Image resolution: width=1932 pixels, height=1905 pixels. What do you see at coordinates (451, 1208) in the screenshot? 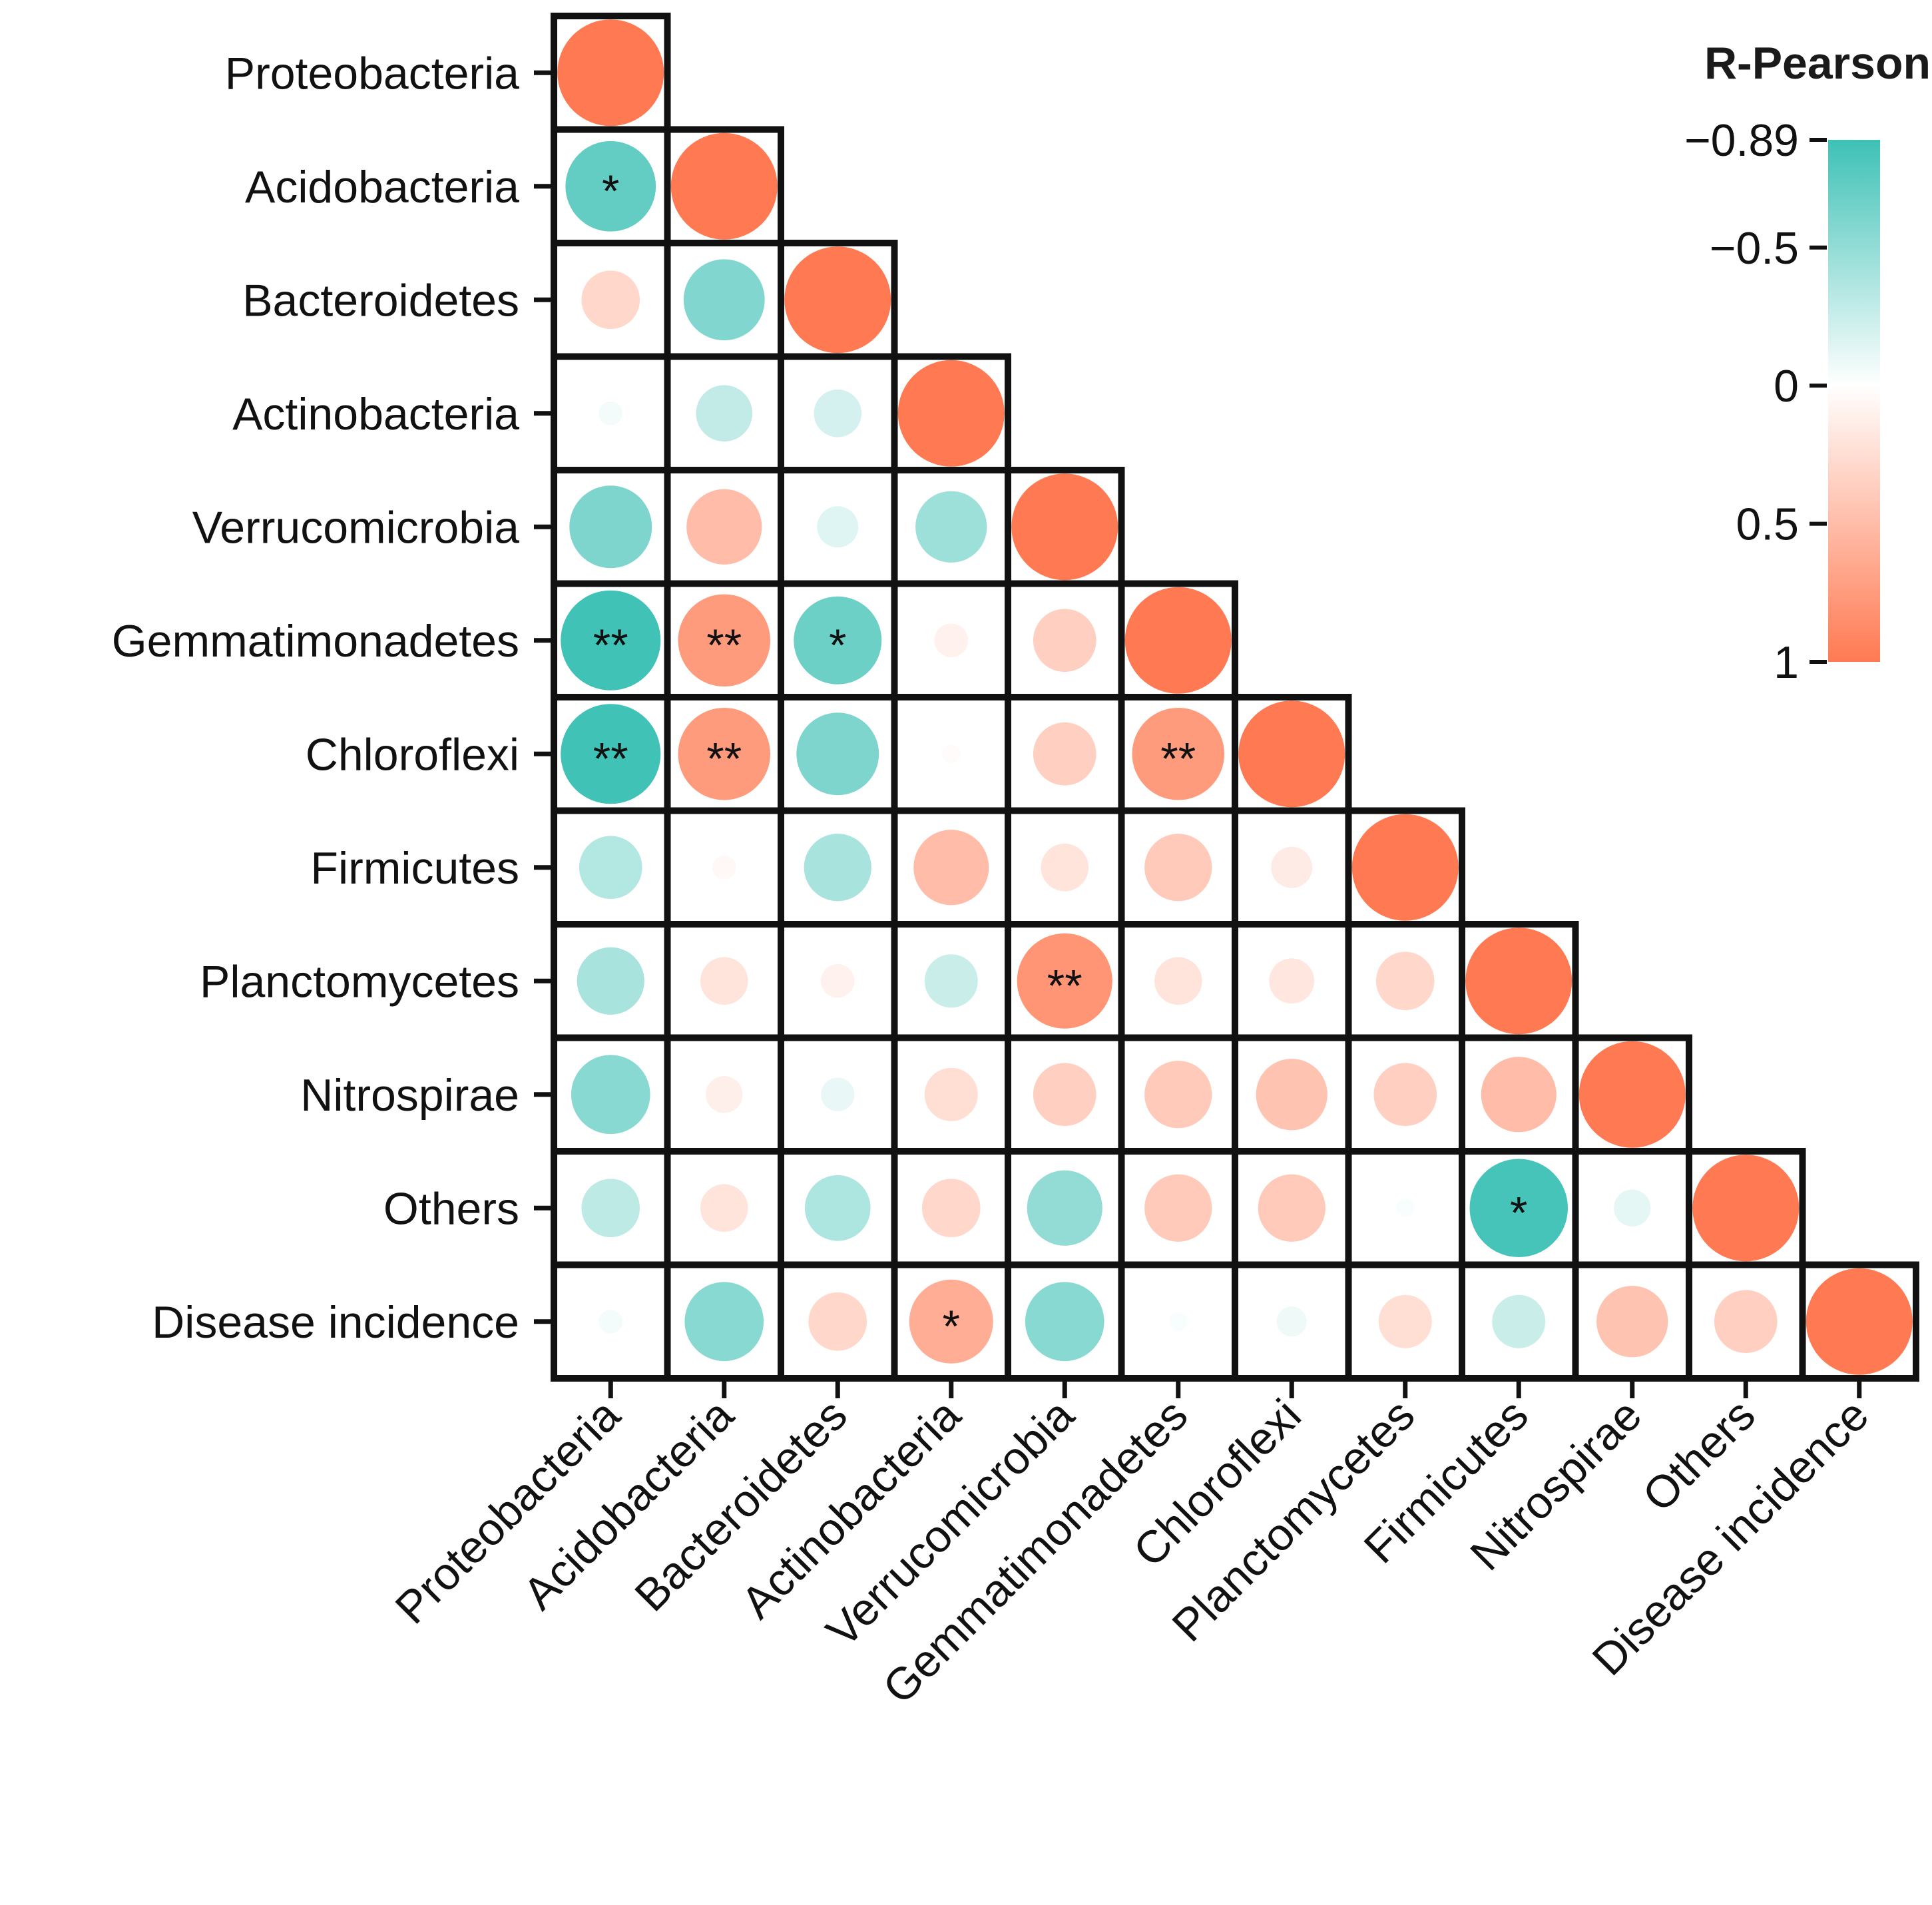
I see `y-axis-label: Others` at bounding box center [451, 1208].